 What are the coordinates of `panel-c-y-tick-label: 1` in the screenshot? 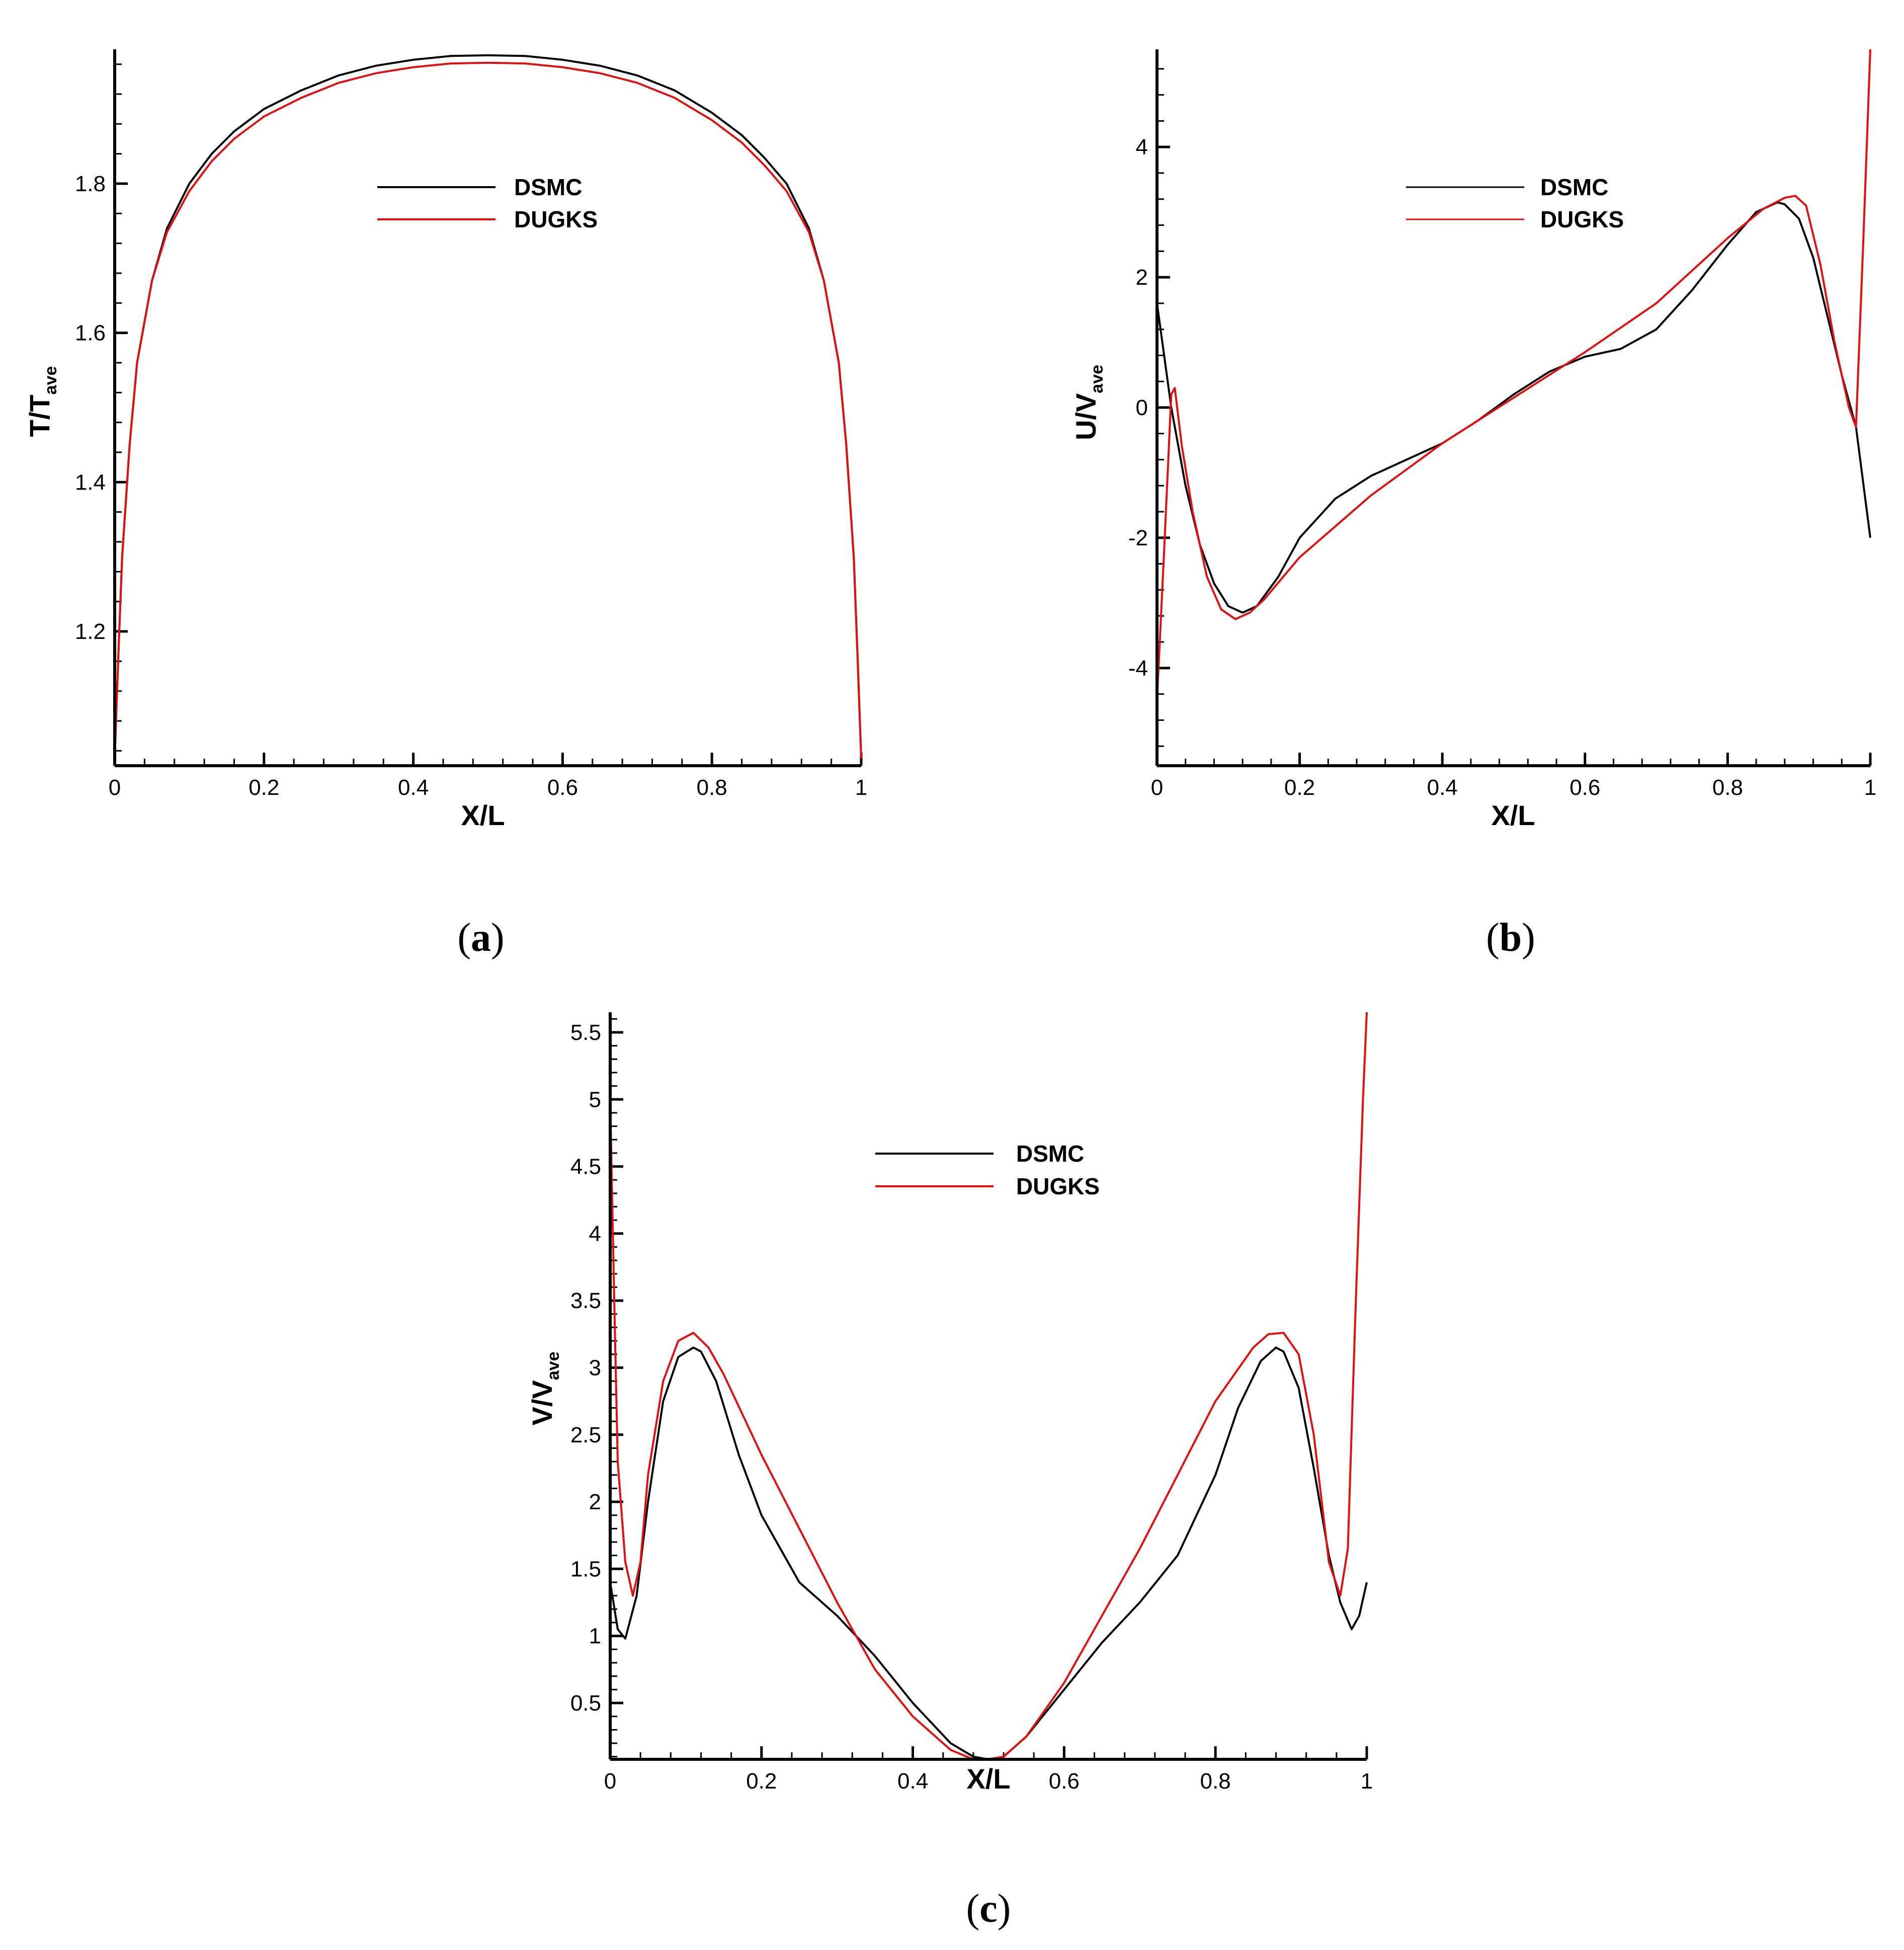 It's located at (595, 1637).